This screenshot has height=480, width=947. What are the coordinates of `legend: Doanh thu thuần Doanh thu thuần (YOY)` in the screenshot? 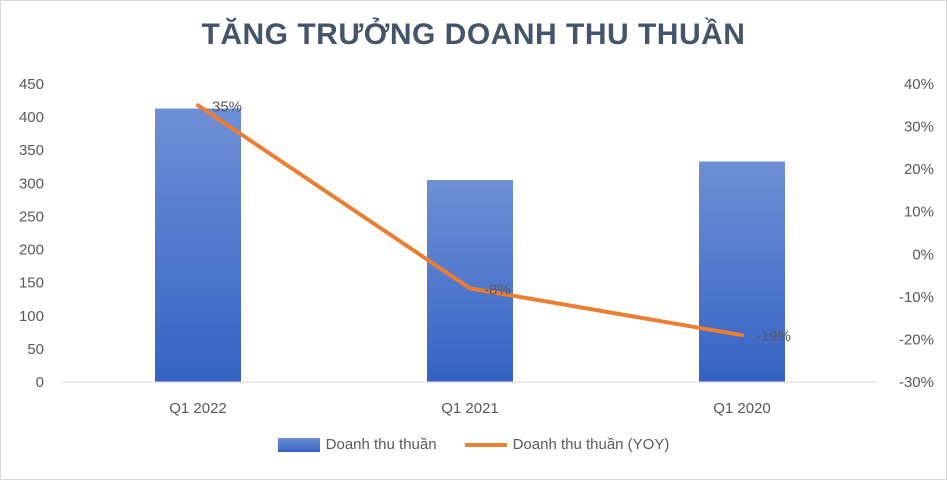 It's located at (473, 444).